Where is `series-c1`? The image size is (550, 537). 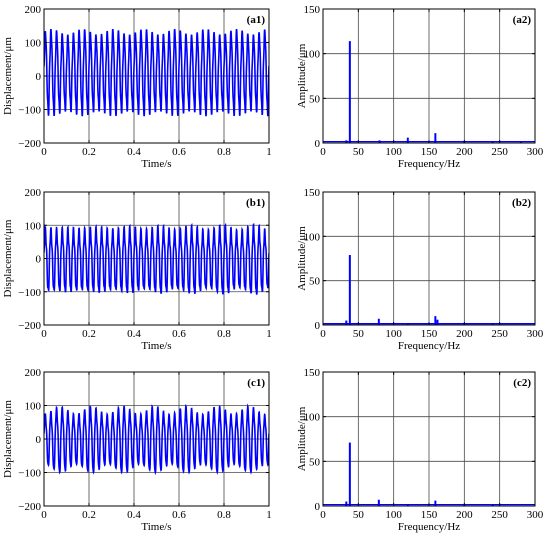
series-c1 is located at coordinates (156, 439).